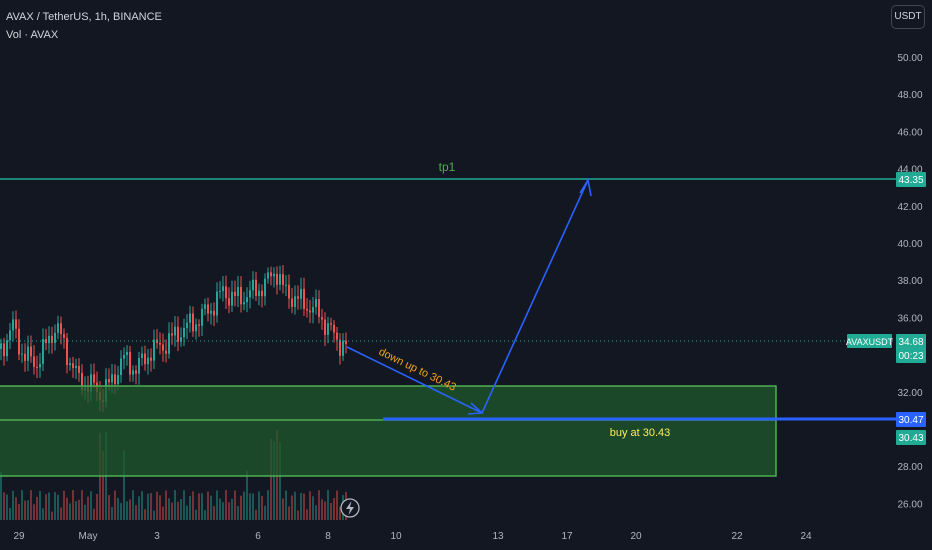 The height and width of the screenshot is (550, 932). What do you see at coordinates (909, 504) in the screenshot?
I see `price-tick-label: 26.00` at bounding box center [909, 504].